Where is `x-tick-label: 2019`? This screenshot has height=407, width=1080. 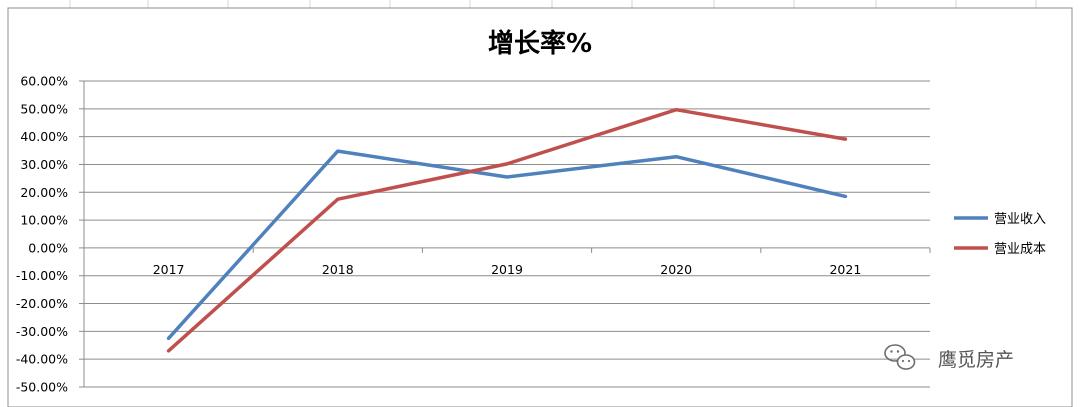 x-tick-label: 2019 is located at coordinates (507, 269).